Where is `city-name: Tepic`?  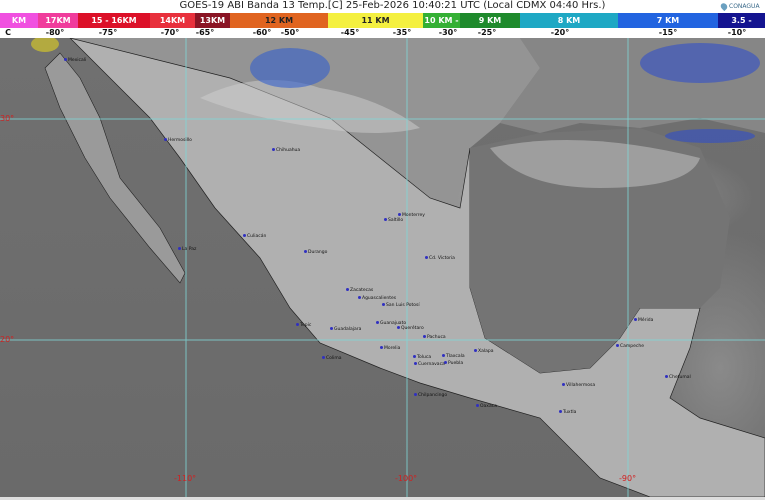
city-name: Tepic is located at coordinates (306, 325).